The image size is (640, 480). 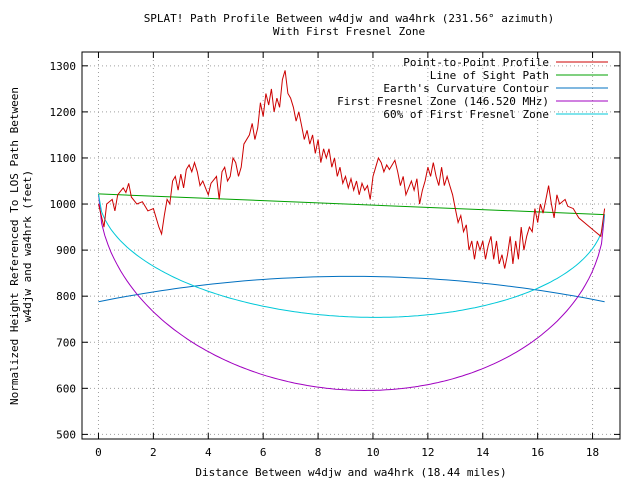 What do you see at coordinates (427, 452) in the screenshot?
I see `x-tick-label: 12` at bounding box center [427, 452].